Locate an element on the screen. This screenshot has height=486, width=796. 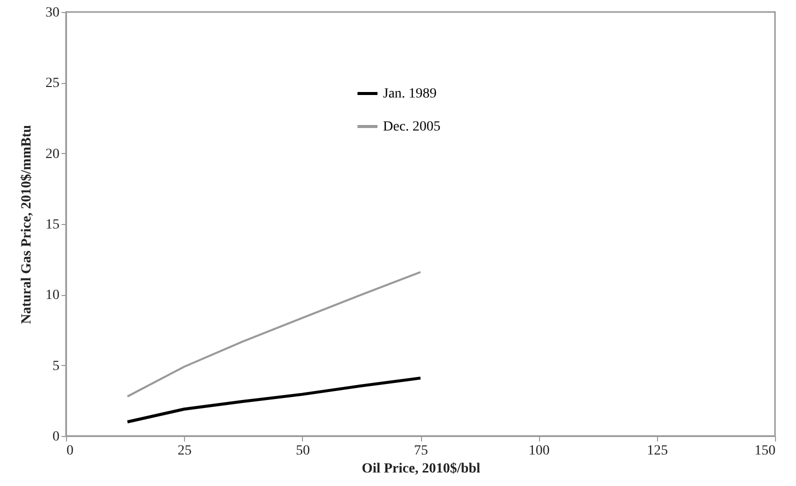
x-tick-label: 100 is located at coordinates (539, 451).